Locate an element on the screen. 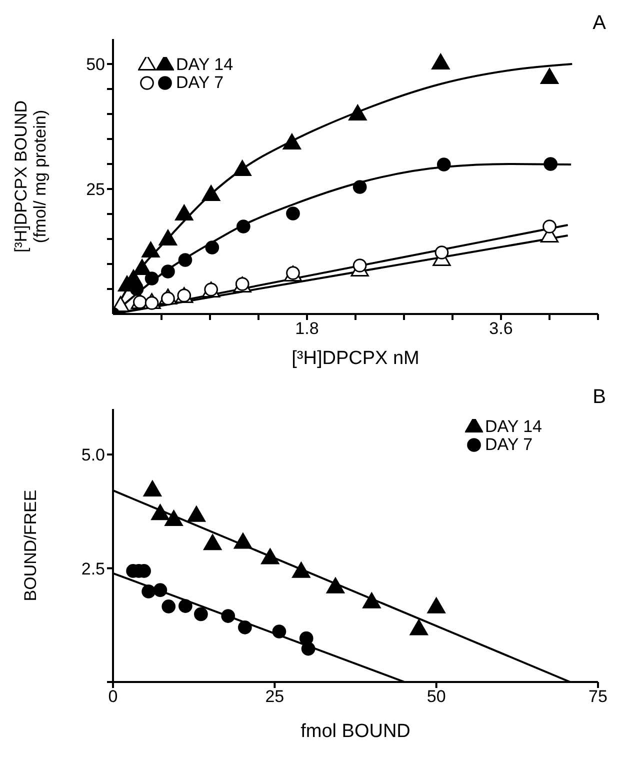 This screenshot has height=780, width=620. y-tick-label: 50 is located at coordinates (95, 64).